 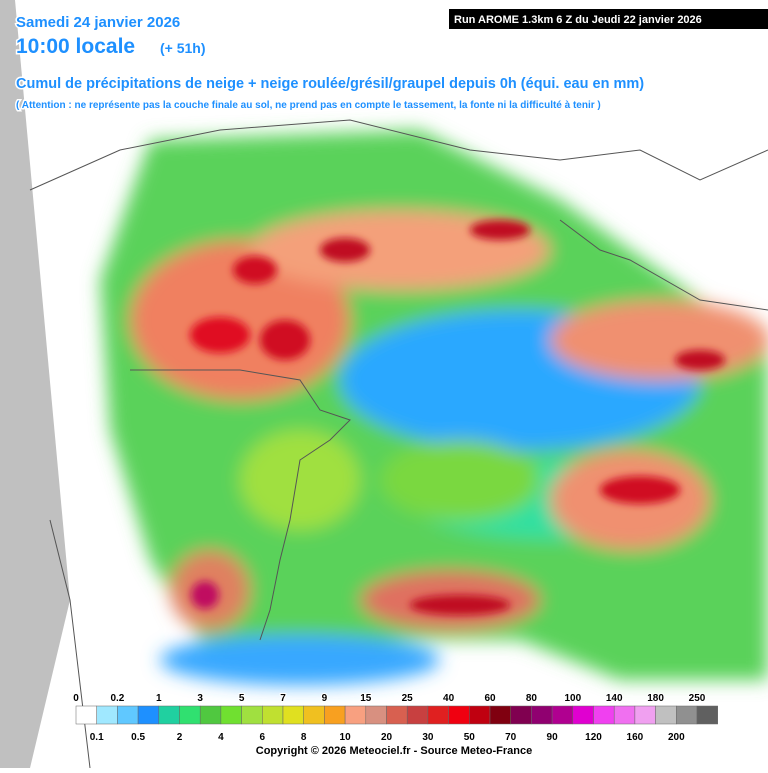 I want to click on legend-label: 4, so click(x=221, y=737).